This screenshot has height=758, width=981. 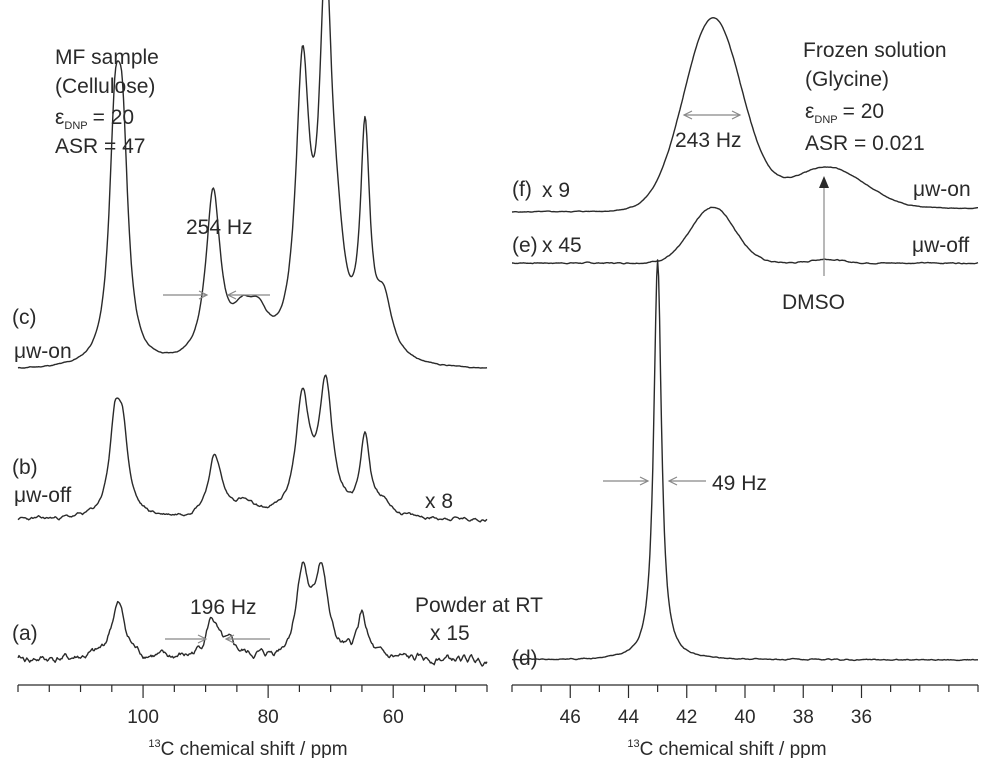 What do you see at coordinates (875, 50) in the screenshot?
I see `right-sample-label: Frozen solution` at bounding box center [875, 50].